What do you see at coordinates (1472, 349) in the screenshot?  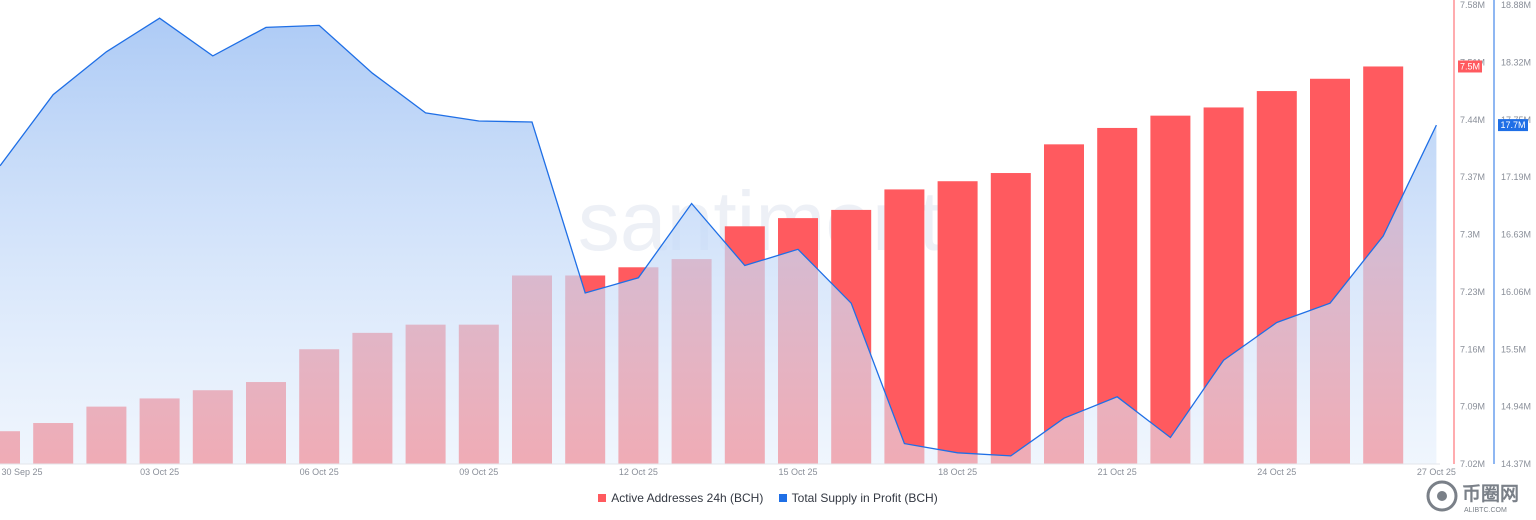 I see `y-left-tick-label: 7.16M` at bounding box center [1472, 349].